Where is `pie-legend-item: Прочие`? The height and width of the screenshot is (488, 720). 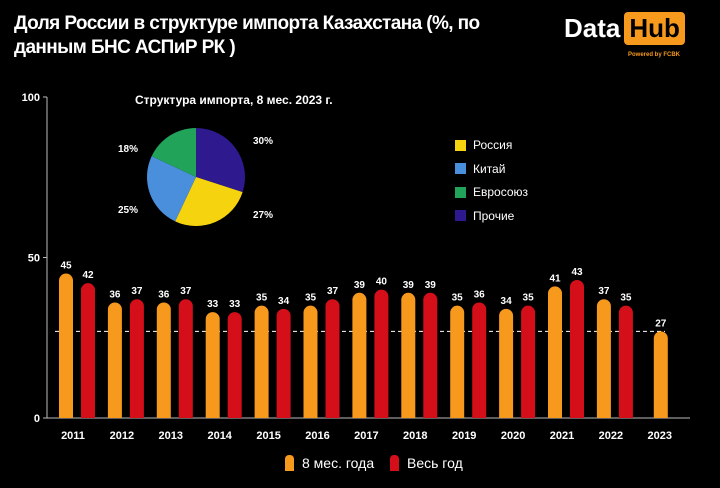
pie-legend-item: Прочие is located at coordinates (484, 216).